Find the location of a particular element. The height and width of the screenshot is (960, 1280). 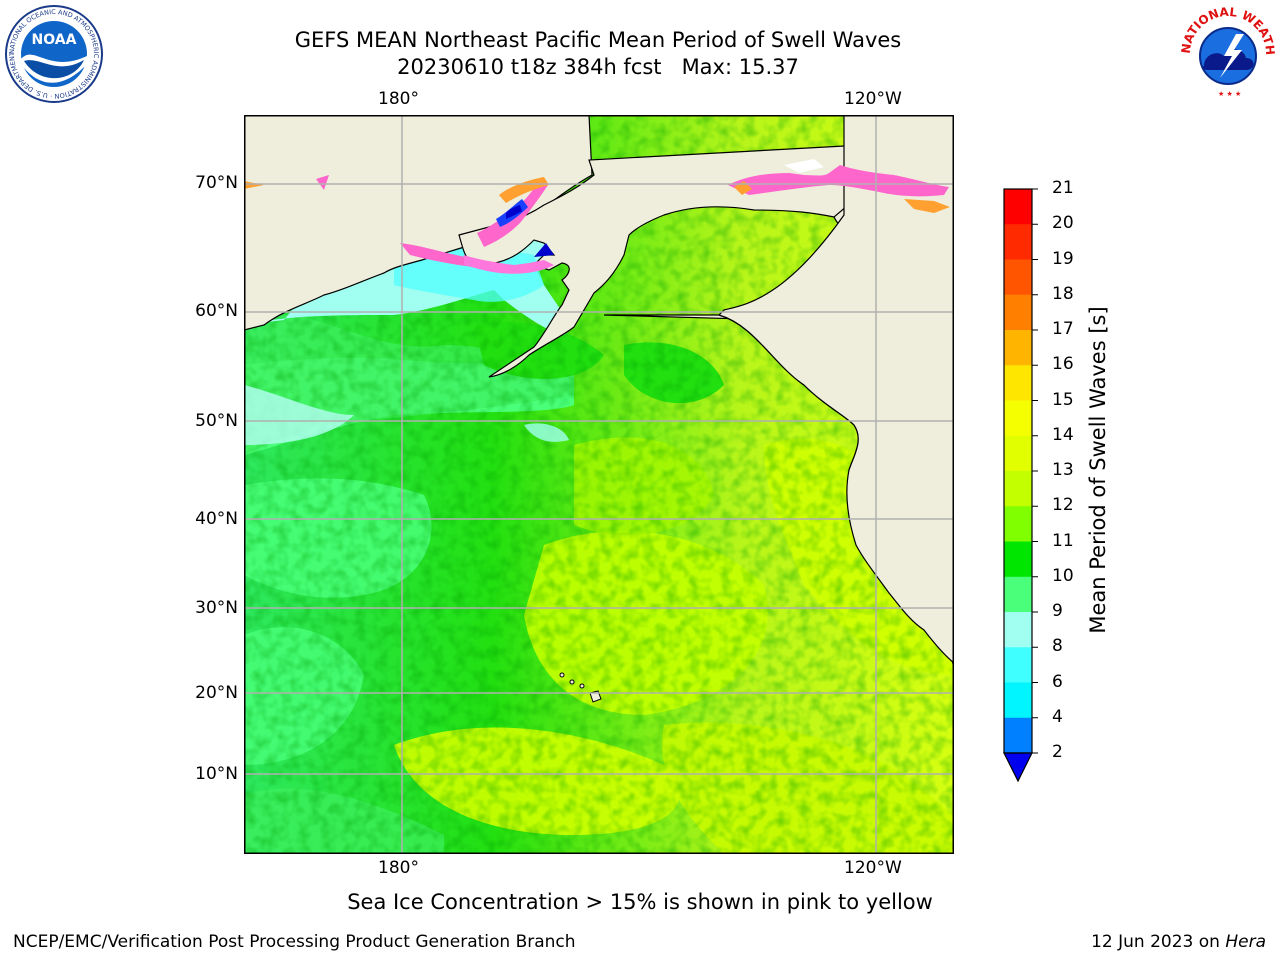

lat-tick-50n: 50°N is located at coordinates (216, 421).